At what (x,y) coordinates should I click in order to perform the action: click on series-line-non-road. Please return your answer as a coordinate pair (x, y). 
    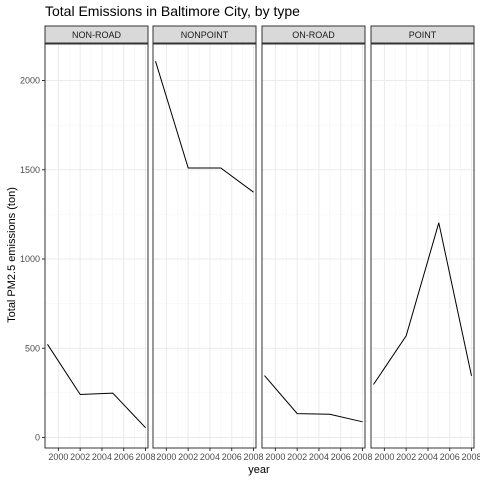
    Looking at the image, I should click on (96, 386).